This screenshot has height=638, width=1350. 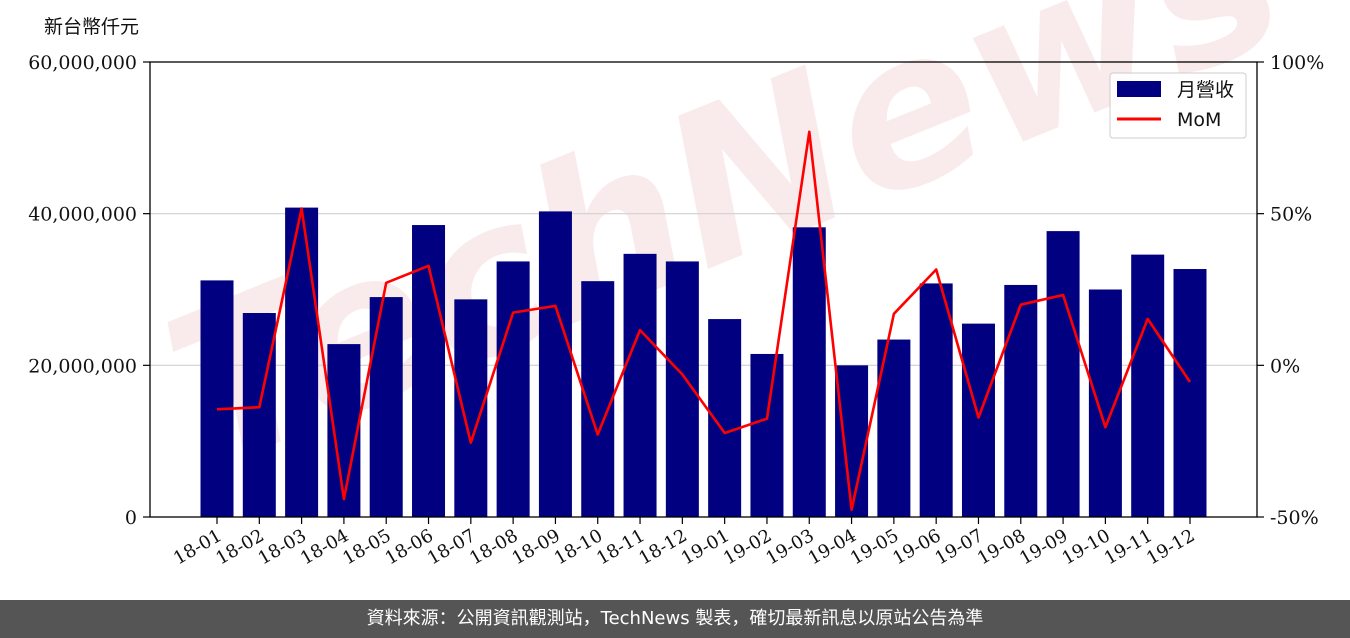 I want to click on legend: 月營收 MoM, so click(x=1178, y=105).